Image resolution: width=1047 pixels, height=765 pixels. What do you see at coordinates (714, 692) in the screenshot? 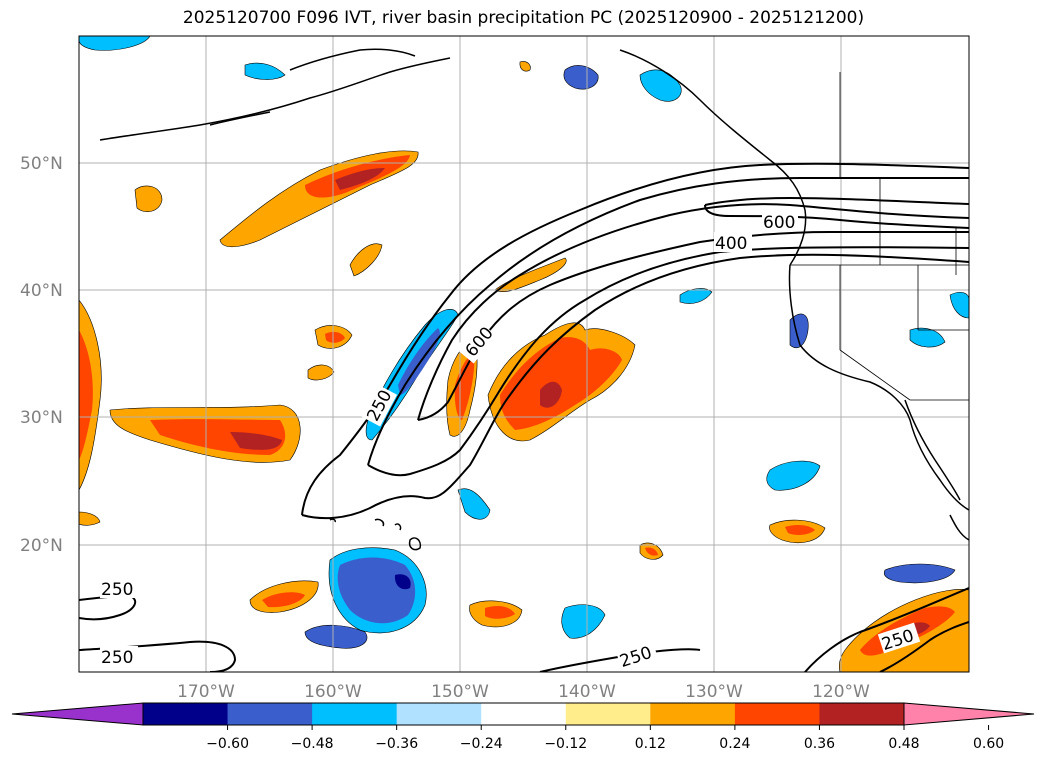
I see `lon-label-130w: 130°W` at bounding box center [714, 692].